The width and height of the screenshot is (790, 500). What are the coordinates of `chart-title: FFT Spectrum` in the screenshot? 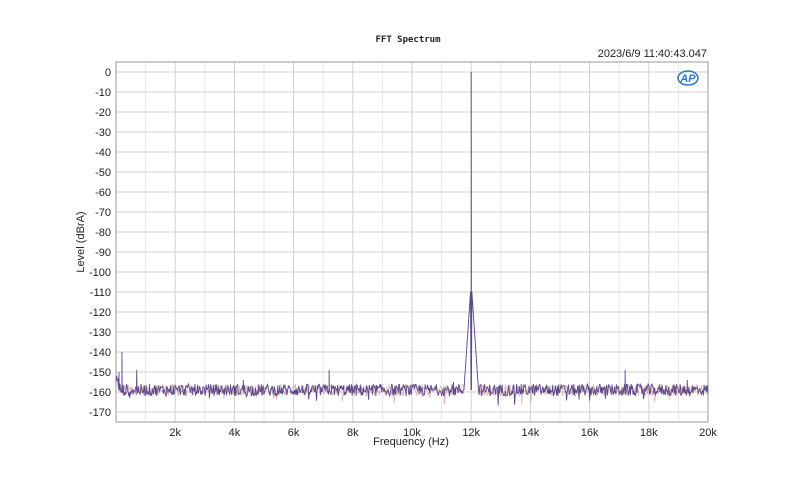 It's located at (408, 40).